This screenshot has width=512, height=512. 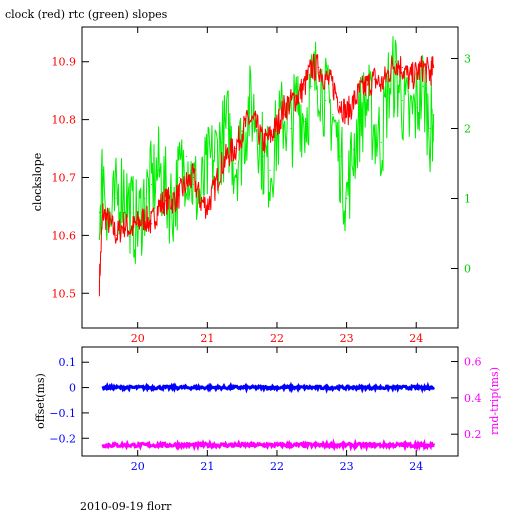 I want to click on y-tick-label-1: 10.6, so click(x=64, y=235).